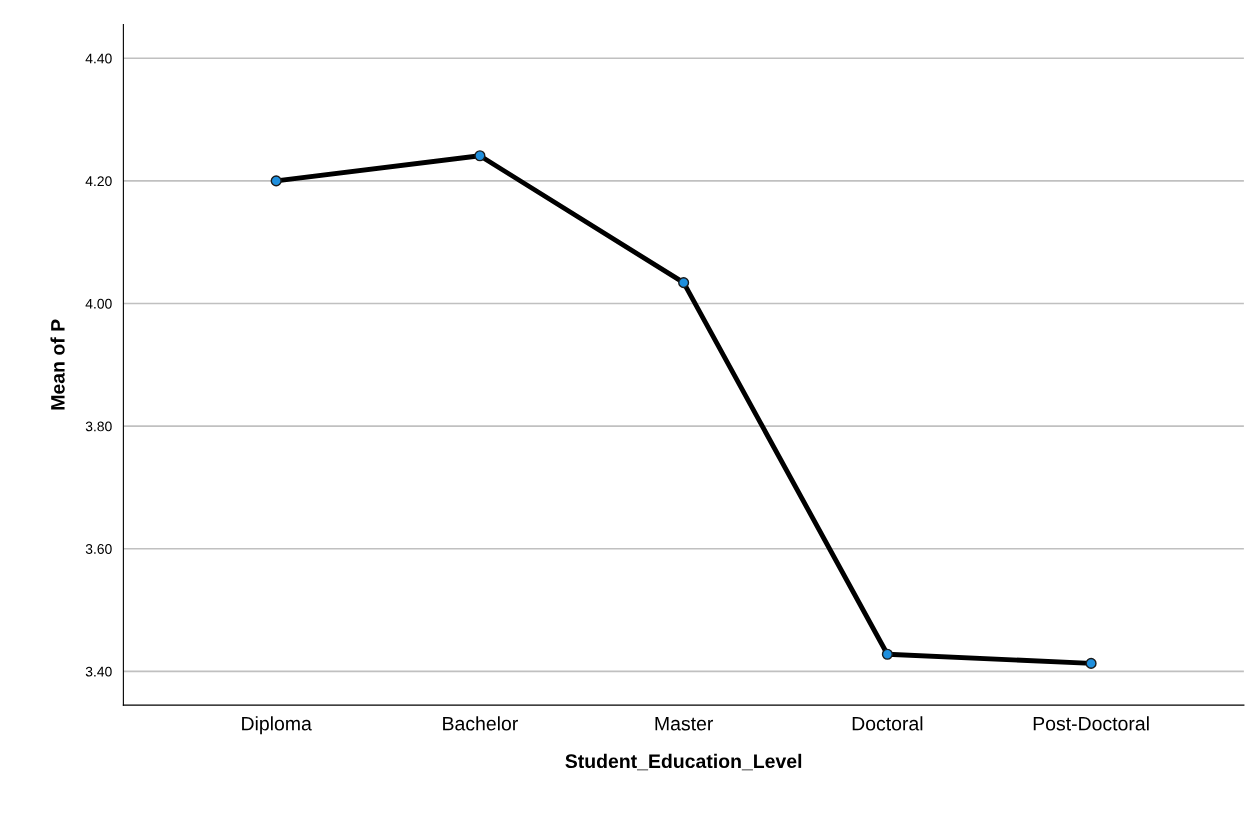 This screenshot has width=1259, height=818. I want to click on y-tick-label: 3.60, so click(98, 549).